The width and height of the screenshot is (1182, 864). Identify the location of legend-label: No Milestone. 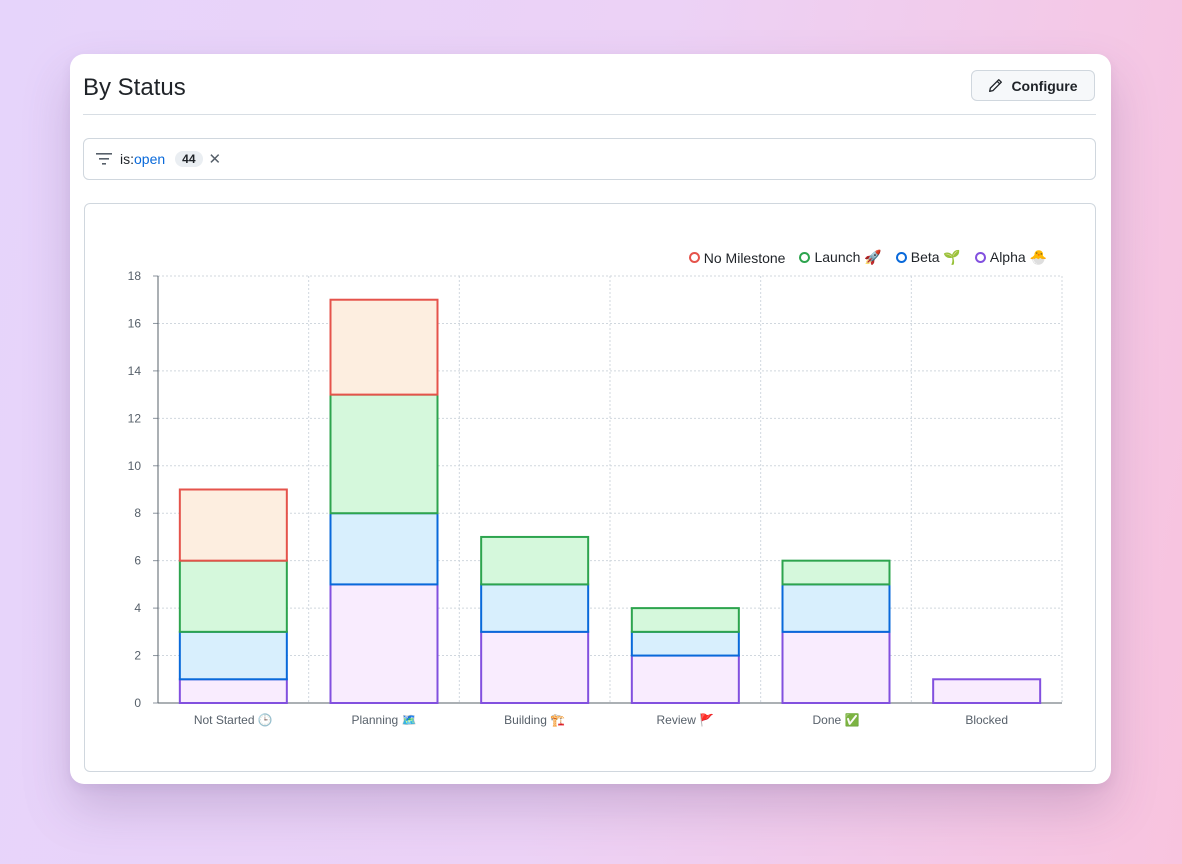
(744, 257).